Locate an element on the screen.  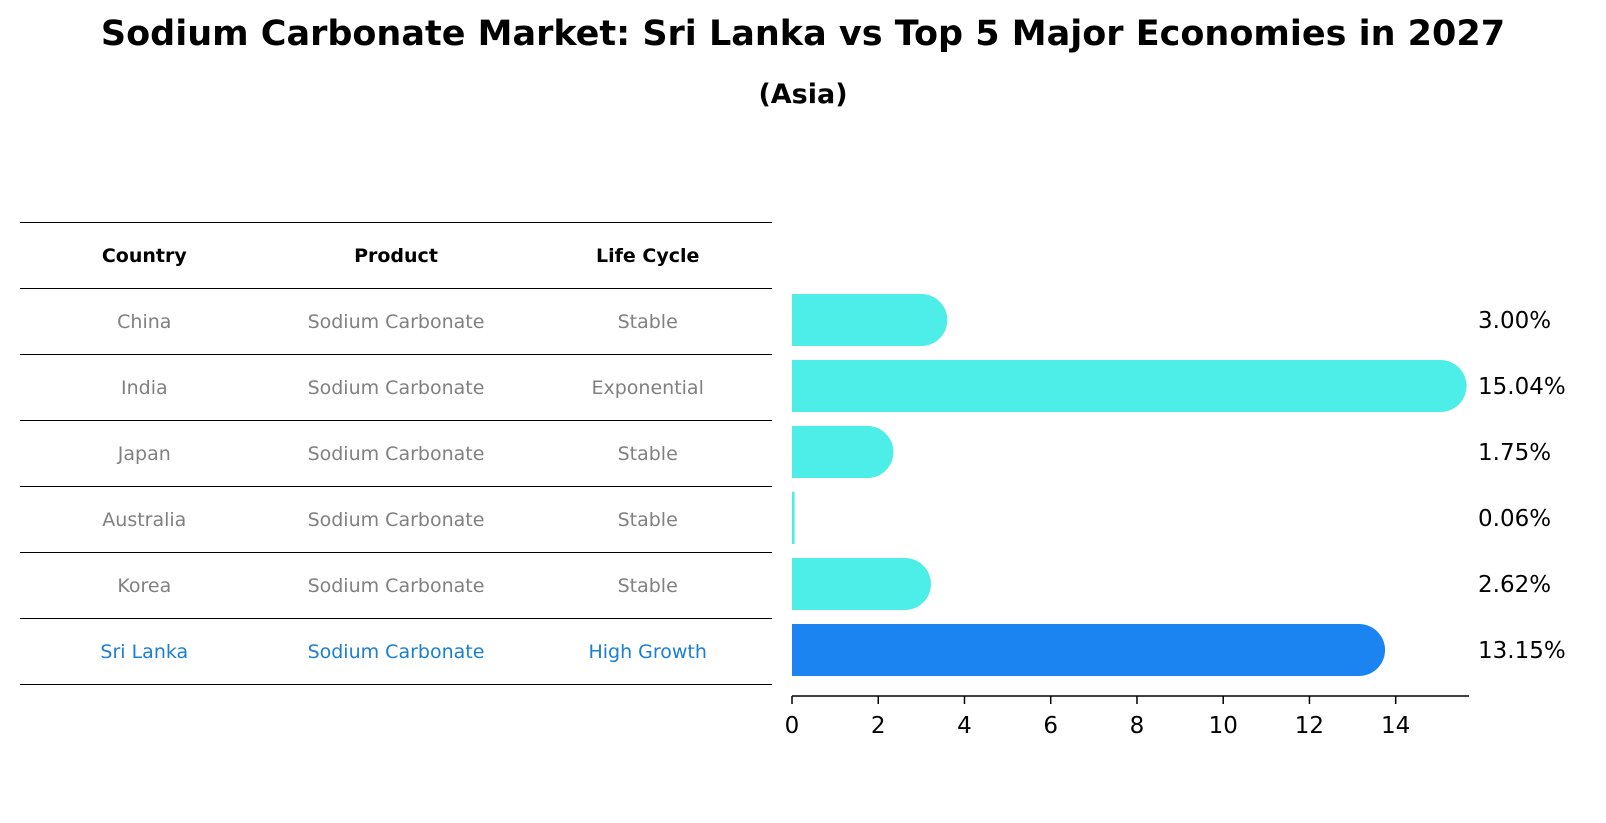
bar-australia is located at coordinates (793, 518).